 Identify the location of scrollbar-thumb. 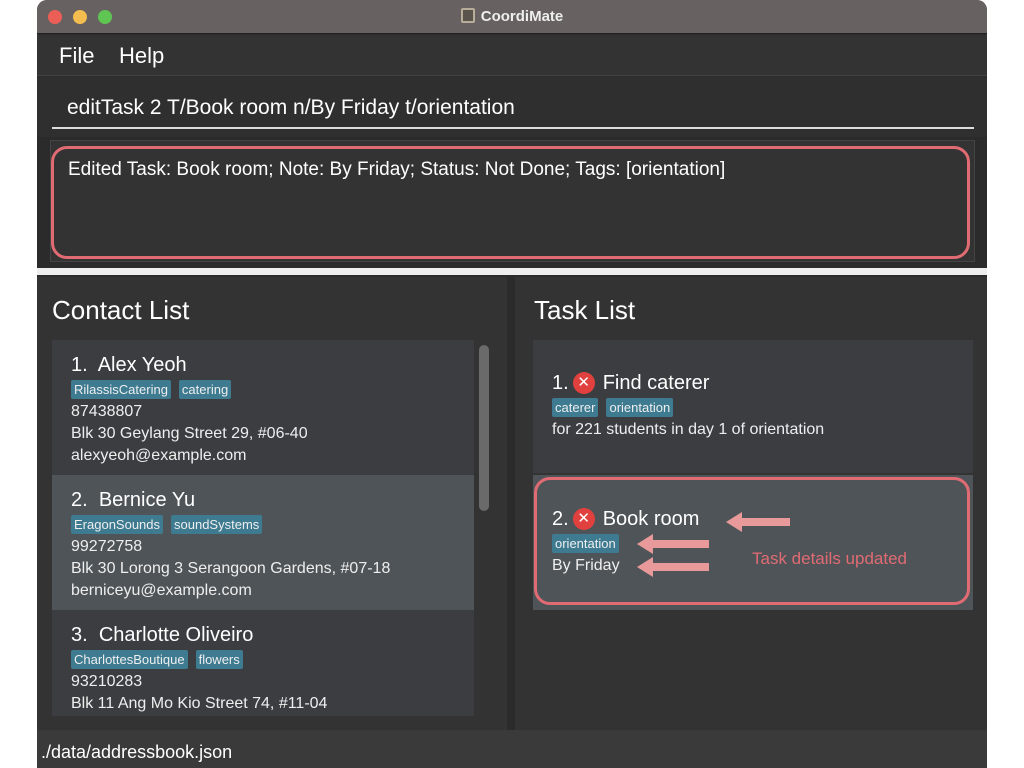
(484, 428).